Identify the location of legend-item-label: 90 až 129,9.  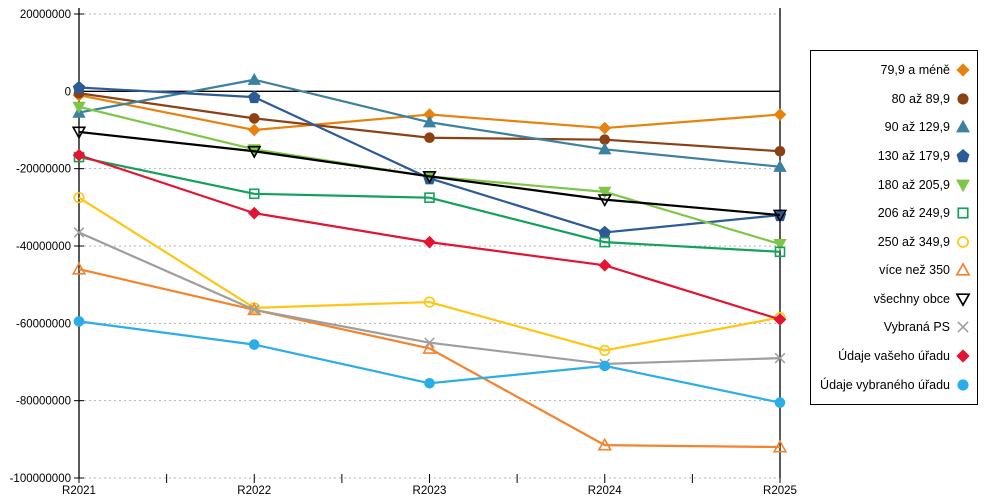
(917, 127).